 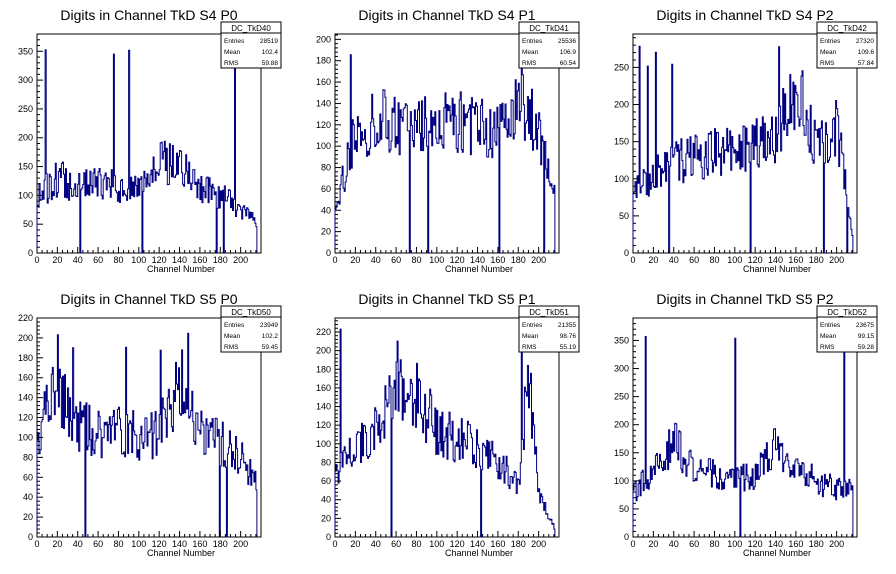 I want to click on chart-title: Digits in Channel TkD S4 P1, so click(x=446, y=15).